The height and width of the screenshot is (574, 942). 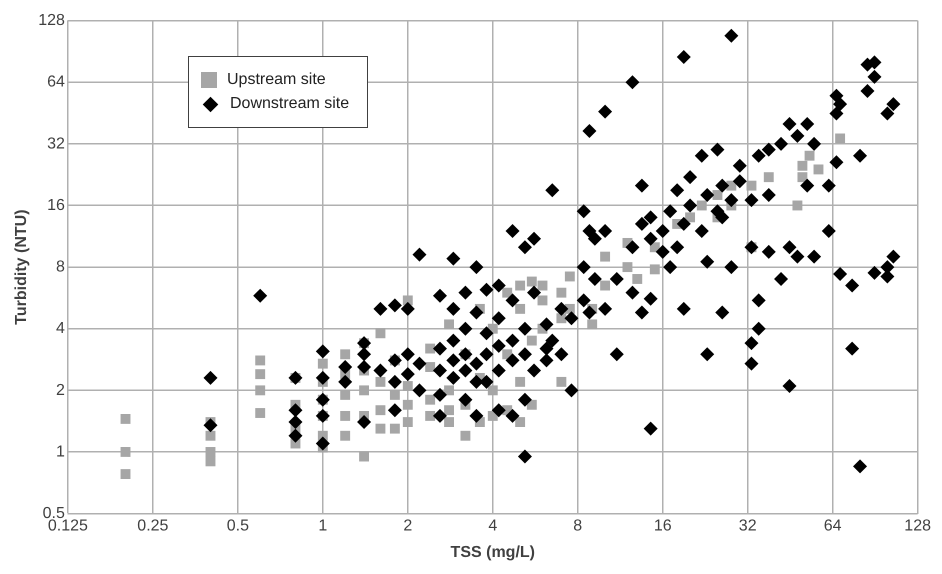 I want to click on y-tick-label: 128, so click(x=51, y=21).